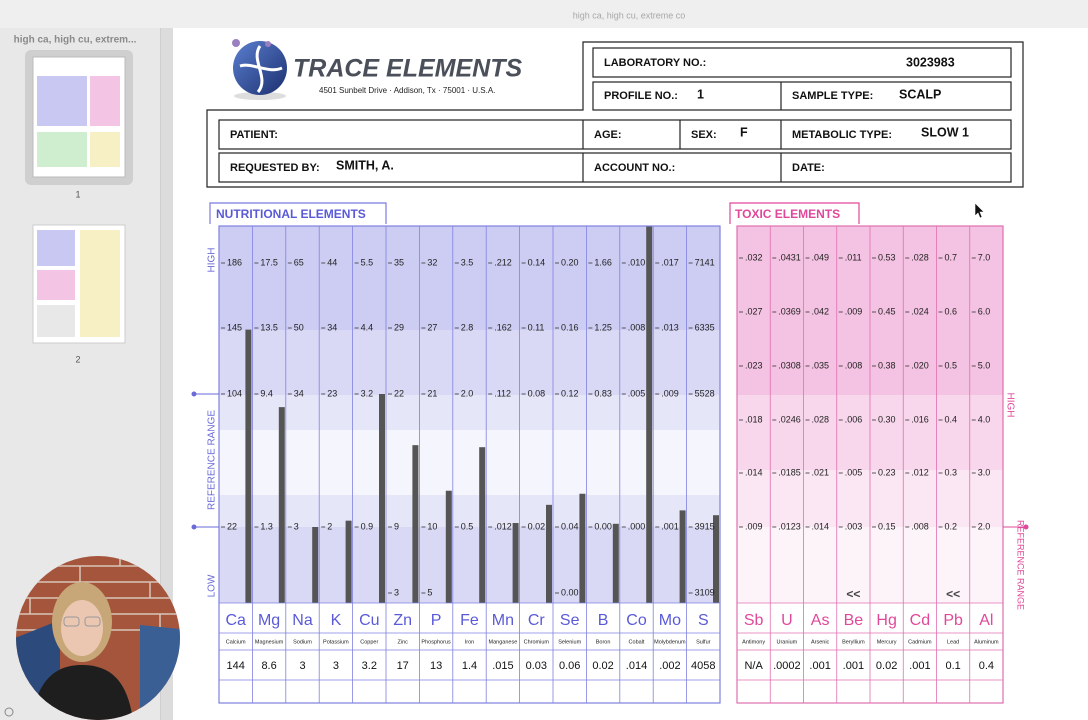 The image size is (1088, 720). Describe the element at coordinates (502, 666) in the screenshot. I see `result: .015` at that location.